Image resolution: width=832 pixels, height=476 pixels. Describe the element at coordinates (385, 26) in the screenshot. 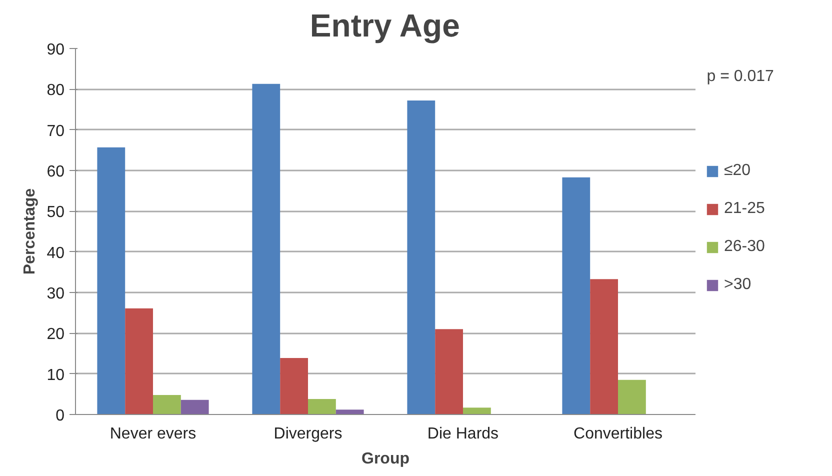

I see `chart-title: Entry Age` at that location.